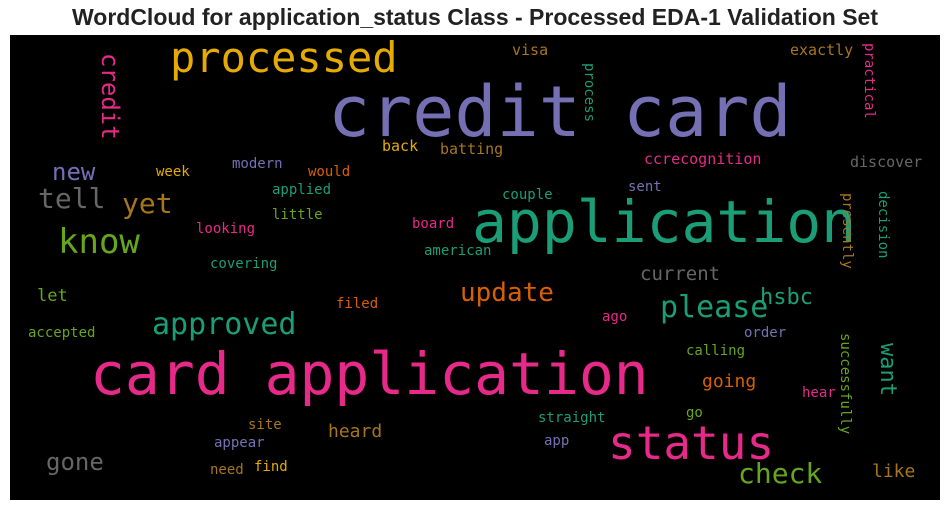  I want to click on word-want: want, so click(887, 369).